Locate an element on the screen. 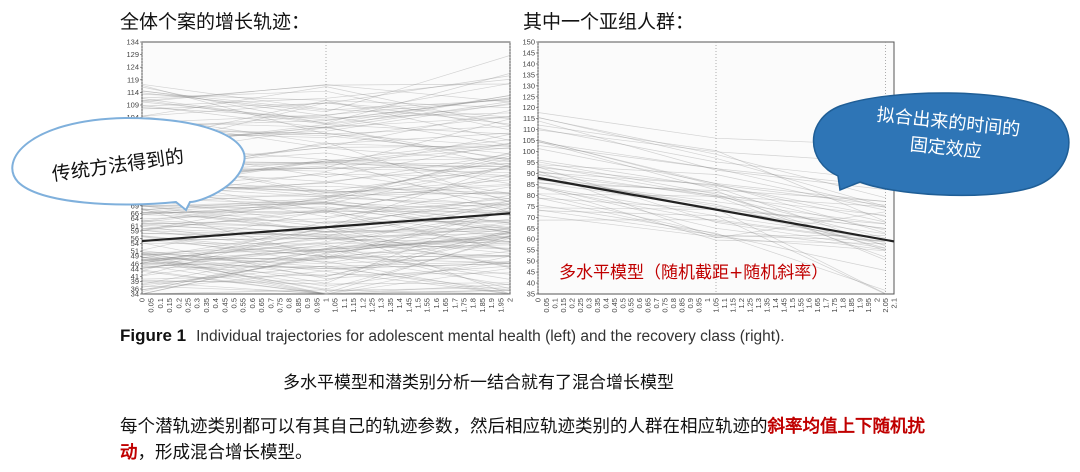 The width and height of the screenshot is (1080, 472). figure-label: Figure 1 is located at coordinates (153, 335).